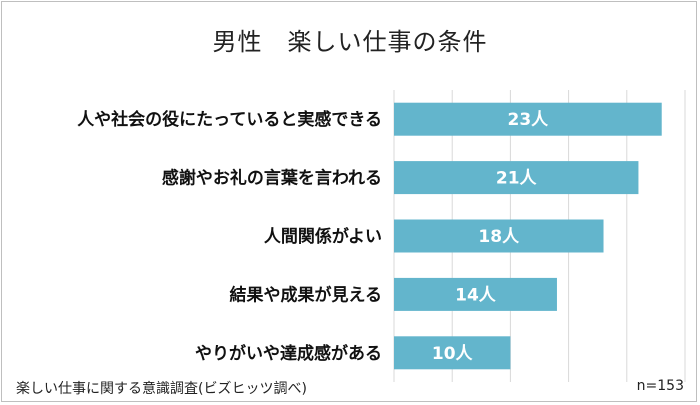 The width and height of the screenshot is (700, 405). I want to click on bar-value-label: 18人, so click(499, 237).